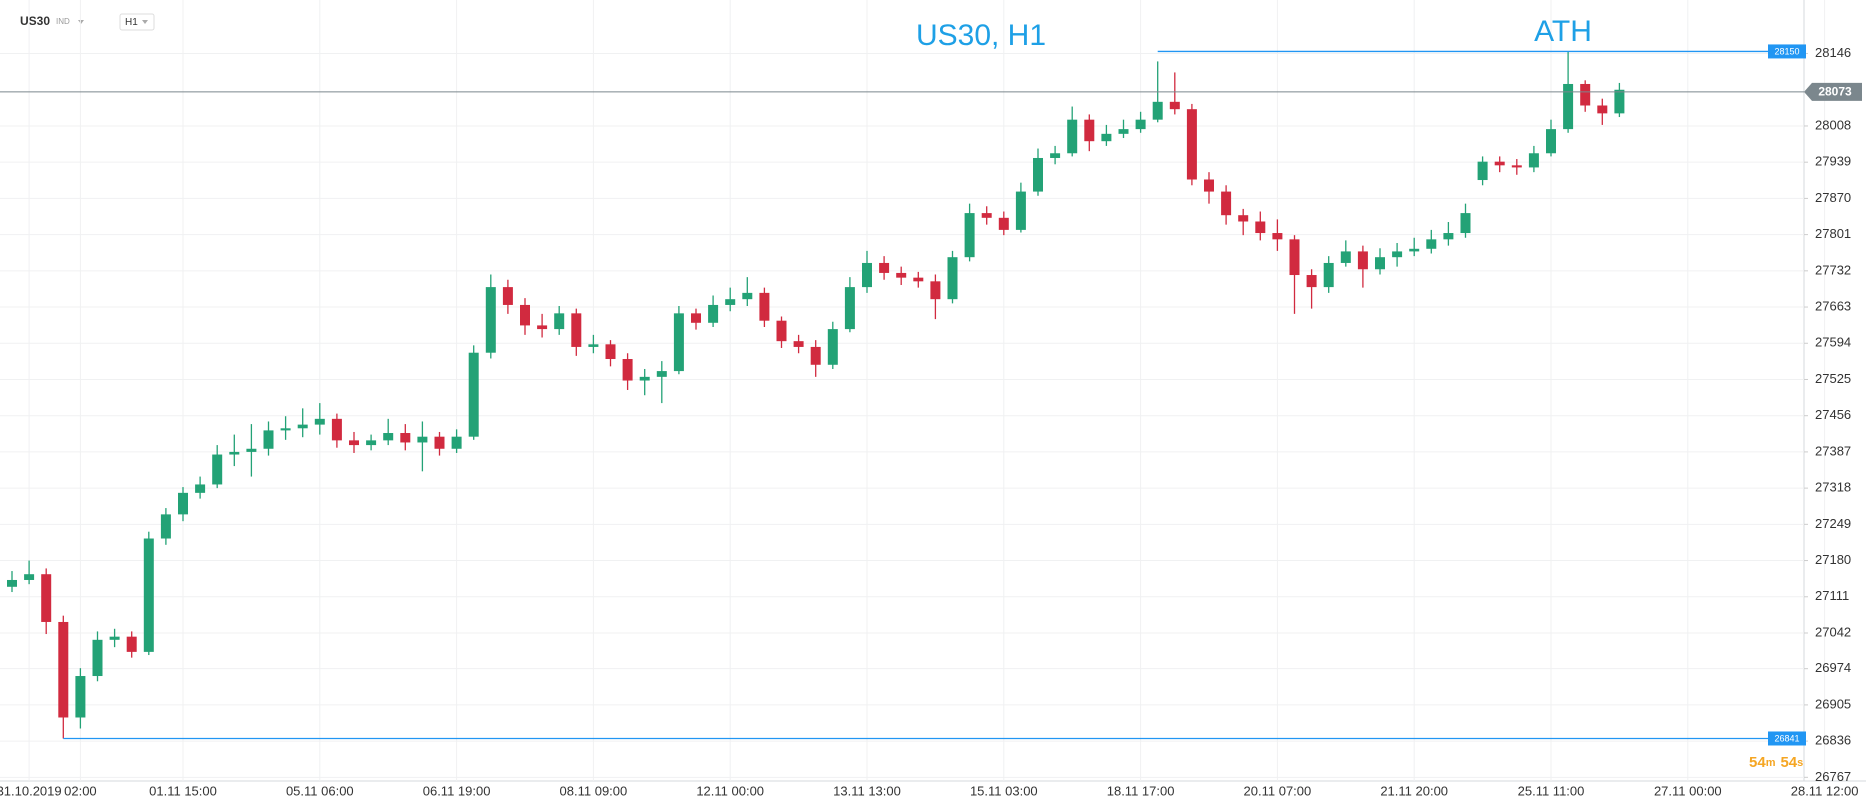 Image resolution: width=1866 pixels, height=805 pixels. Describe the element at coordinates (457, 790) in the screenshot. I see `x-tick-label: 06.11 19:00` at that location.